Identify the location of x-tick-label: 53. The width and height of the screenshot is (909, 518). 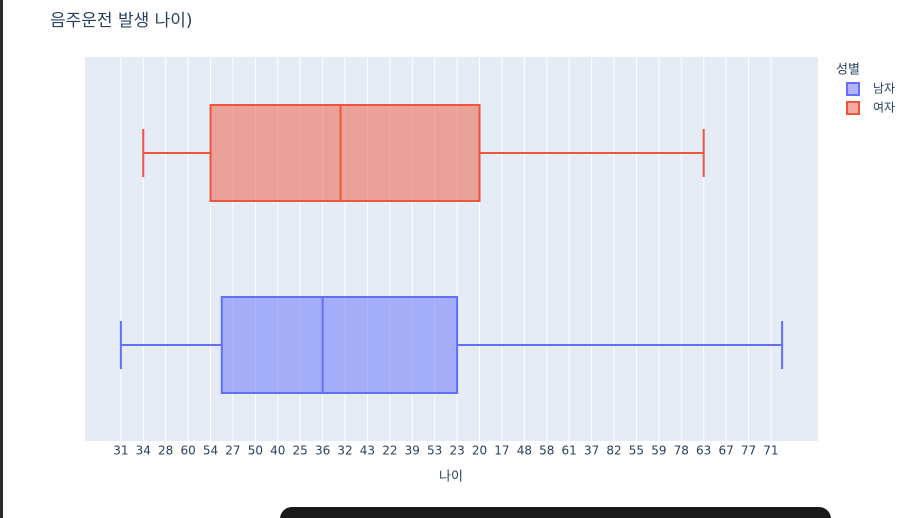
(434, 451).